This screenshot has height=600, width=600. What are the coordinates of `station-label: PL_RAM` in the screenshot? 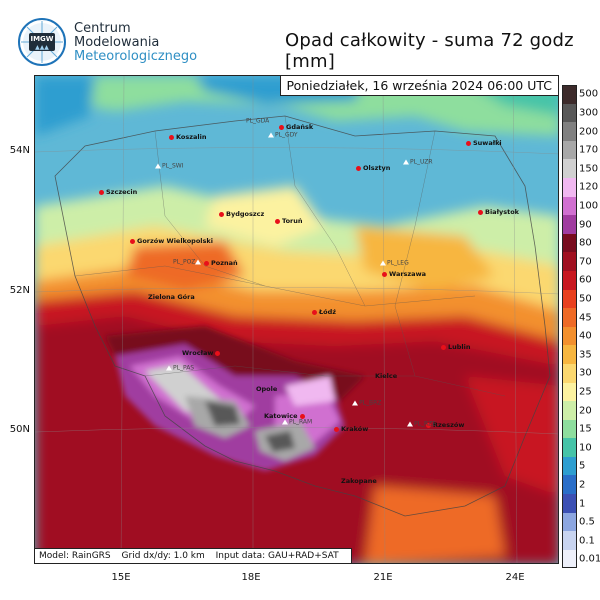 It's located at (297, 422).